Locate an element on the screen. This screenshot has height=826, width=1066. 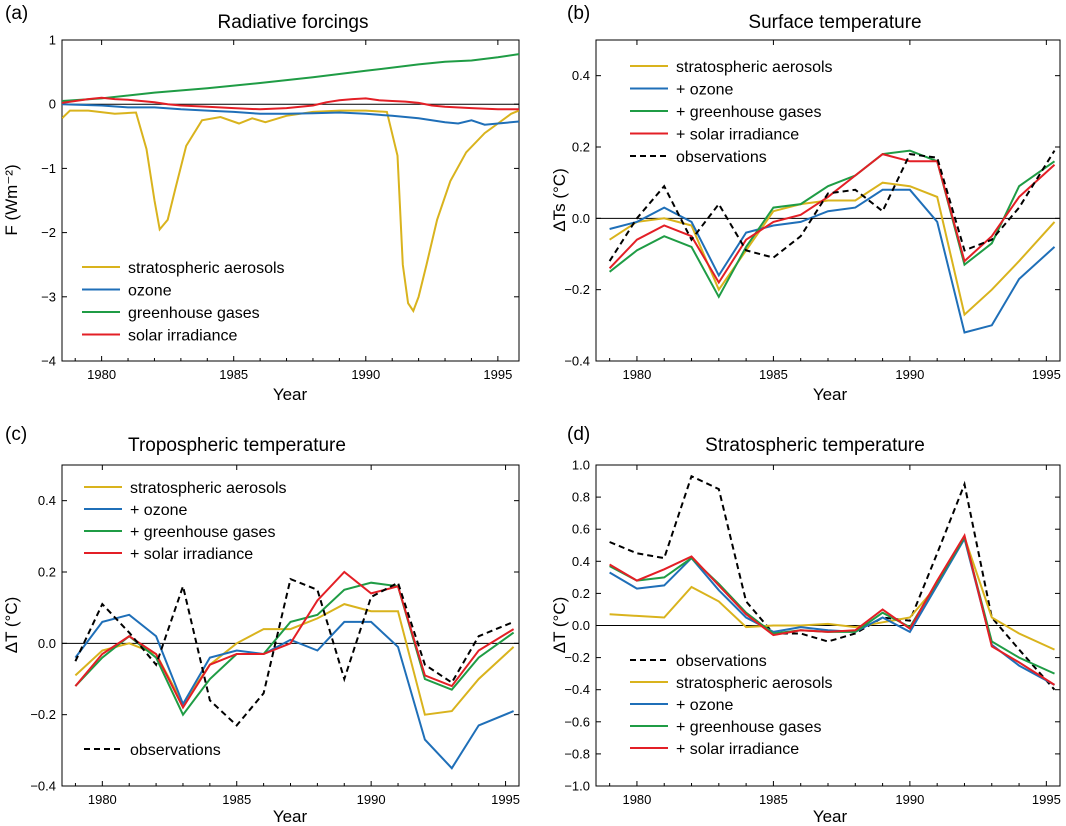
y-axis-label: F (Wm⁻²) is located at coordinates (11, 199).